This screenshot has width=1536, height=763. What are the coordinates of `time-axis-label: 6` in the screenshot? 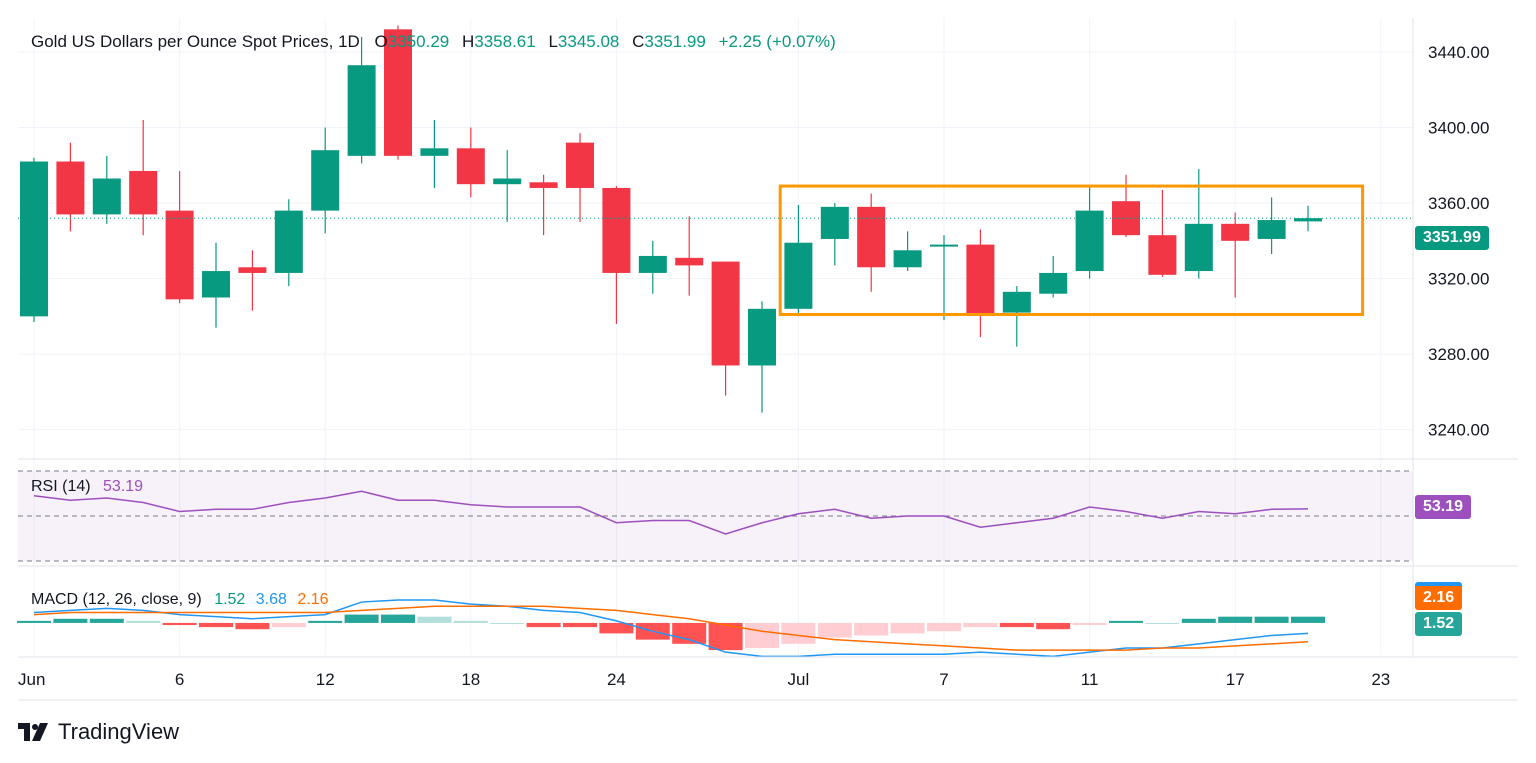 It's located at (179, 679).